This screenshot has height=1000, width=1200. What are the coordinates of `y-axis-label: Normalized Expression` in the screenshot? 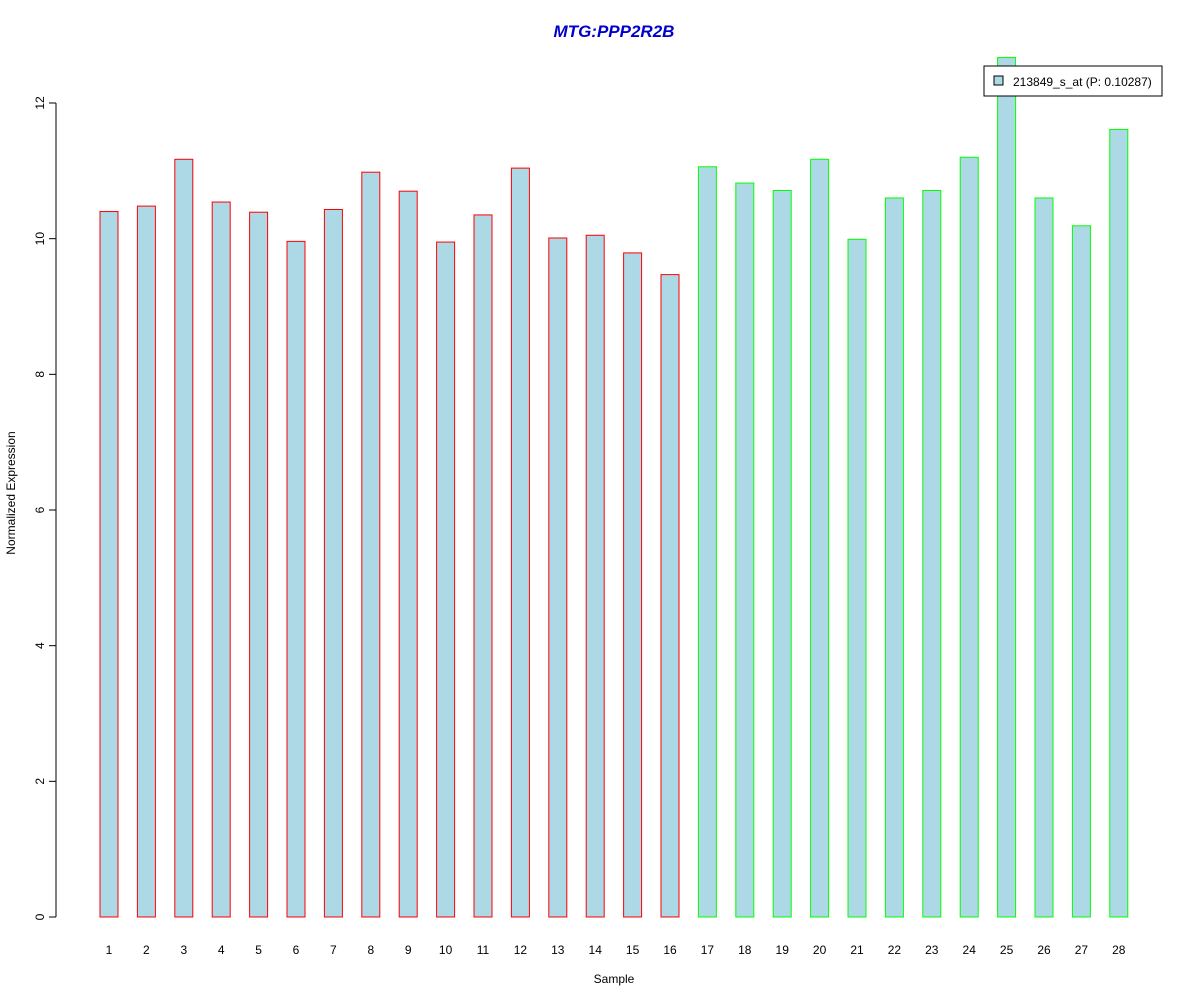 It's located at (11, 492).